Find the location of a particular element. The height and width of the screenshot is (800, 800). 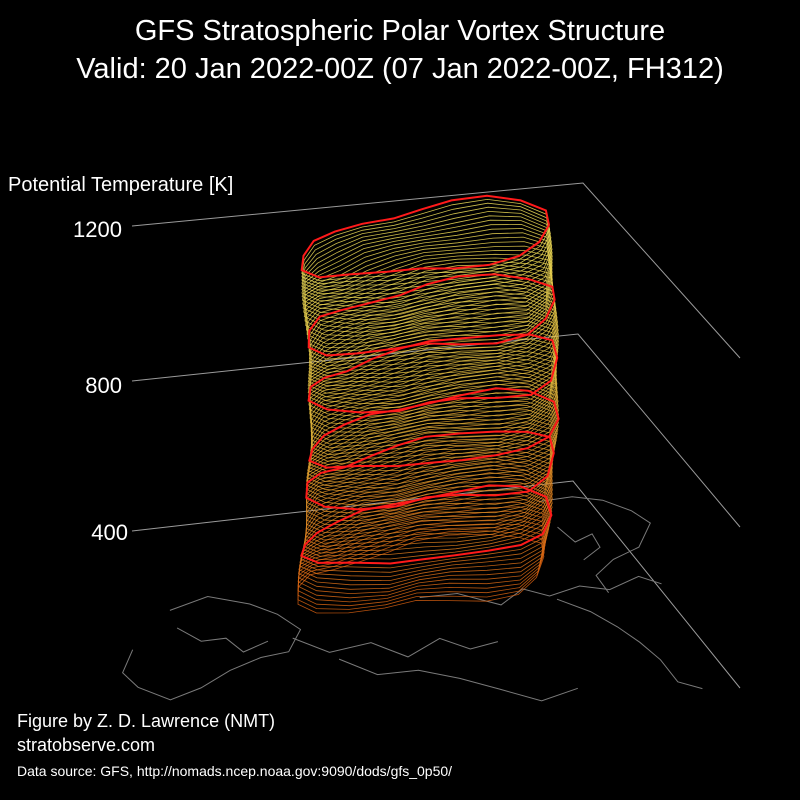

chart-title: GFS Stratospheric Polar Vortex Structure is located at coordinates (400, 31).